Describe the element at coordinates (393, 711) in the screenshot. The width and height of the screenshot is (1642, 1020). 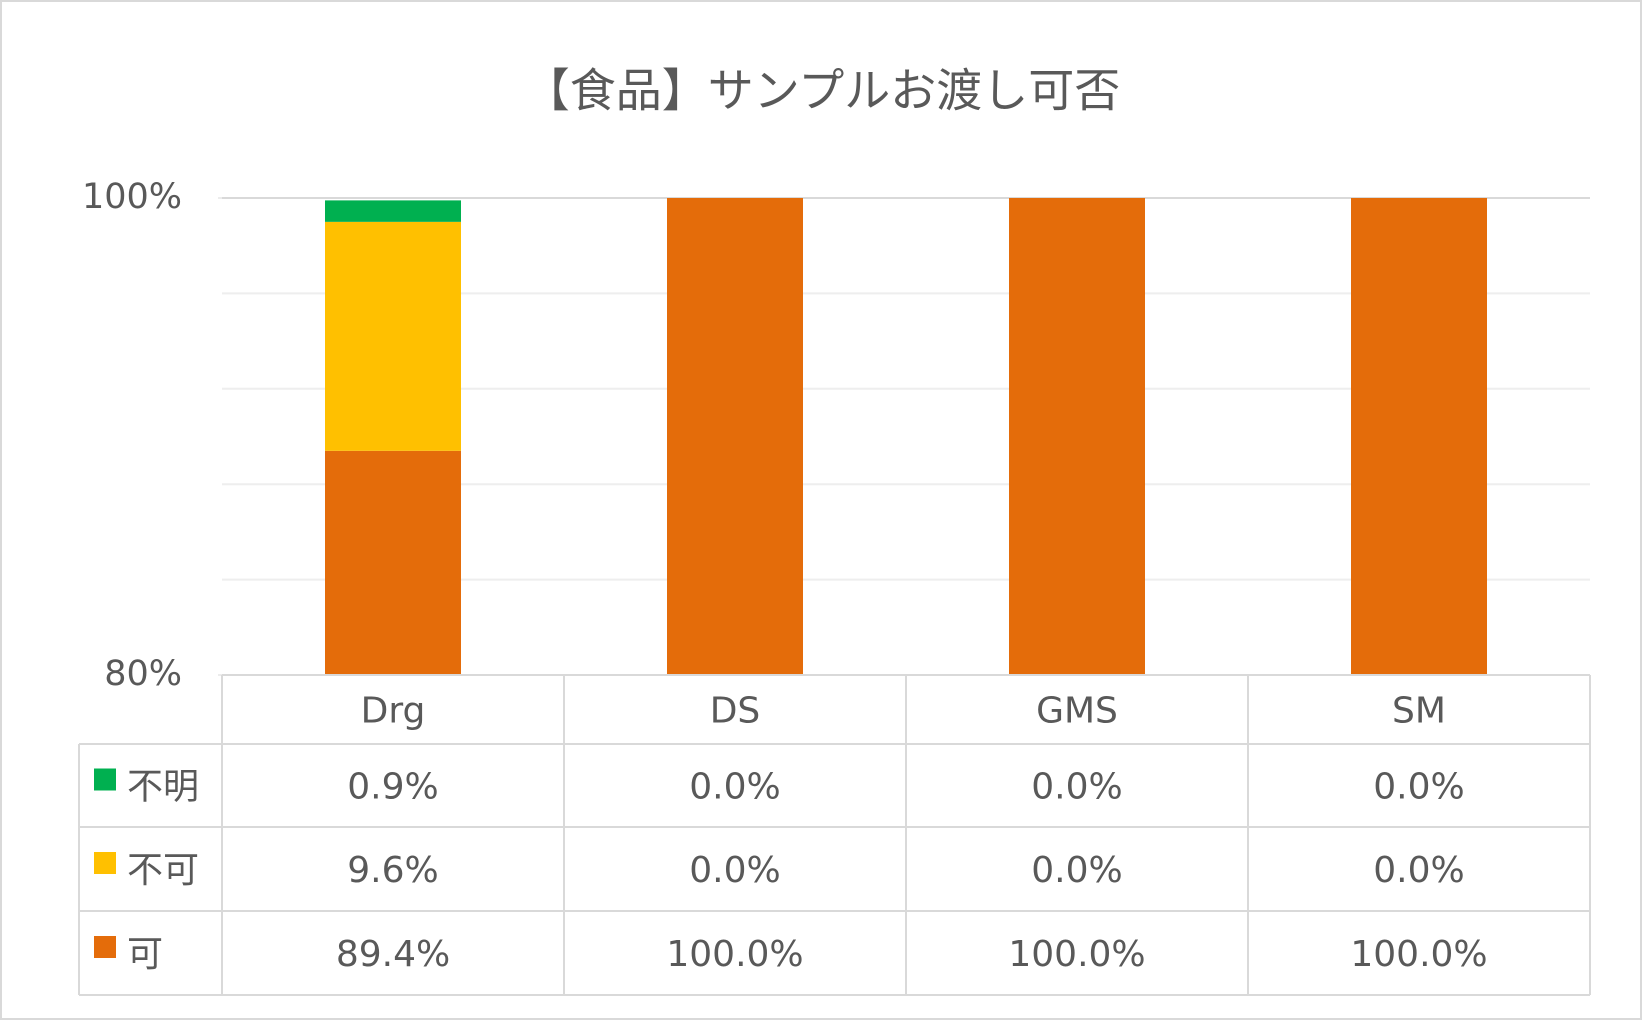
I see `x-tick-label: Drg` at that location.